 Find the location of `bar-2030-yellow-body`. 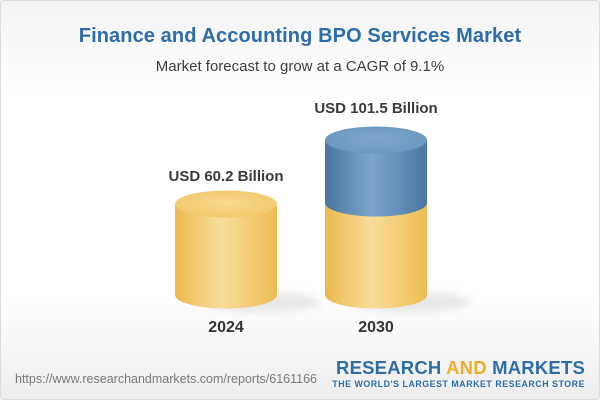

bar-2030-yellow-body is located at coordinates (376, 249).